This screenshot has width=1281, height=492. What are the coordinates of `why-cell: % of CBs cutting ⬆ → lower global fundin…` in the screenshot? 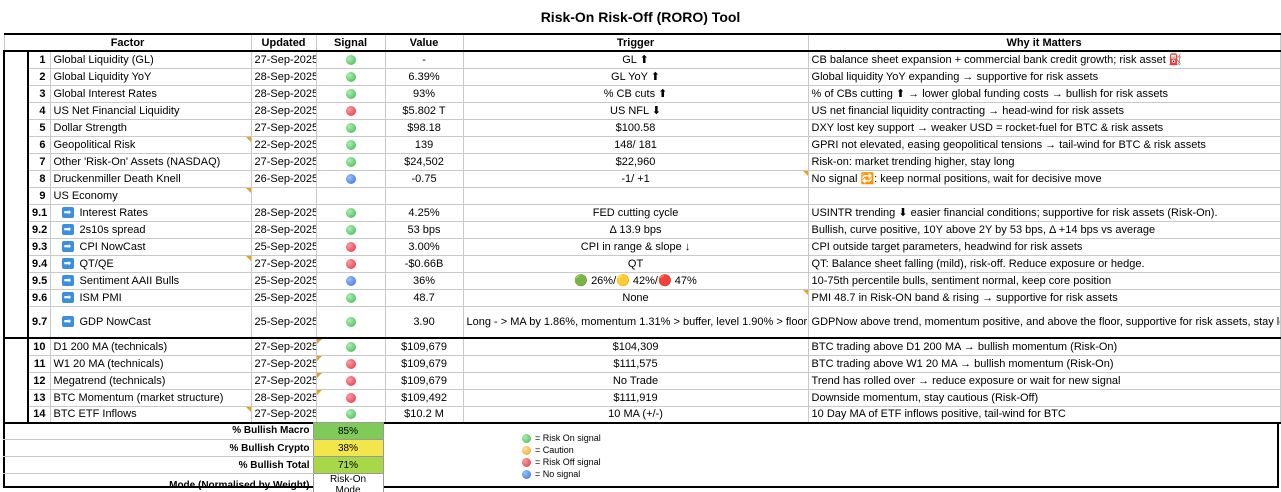 It's located at (1044, 93).